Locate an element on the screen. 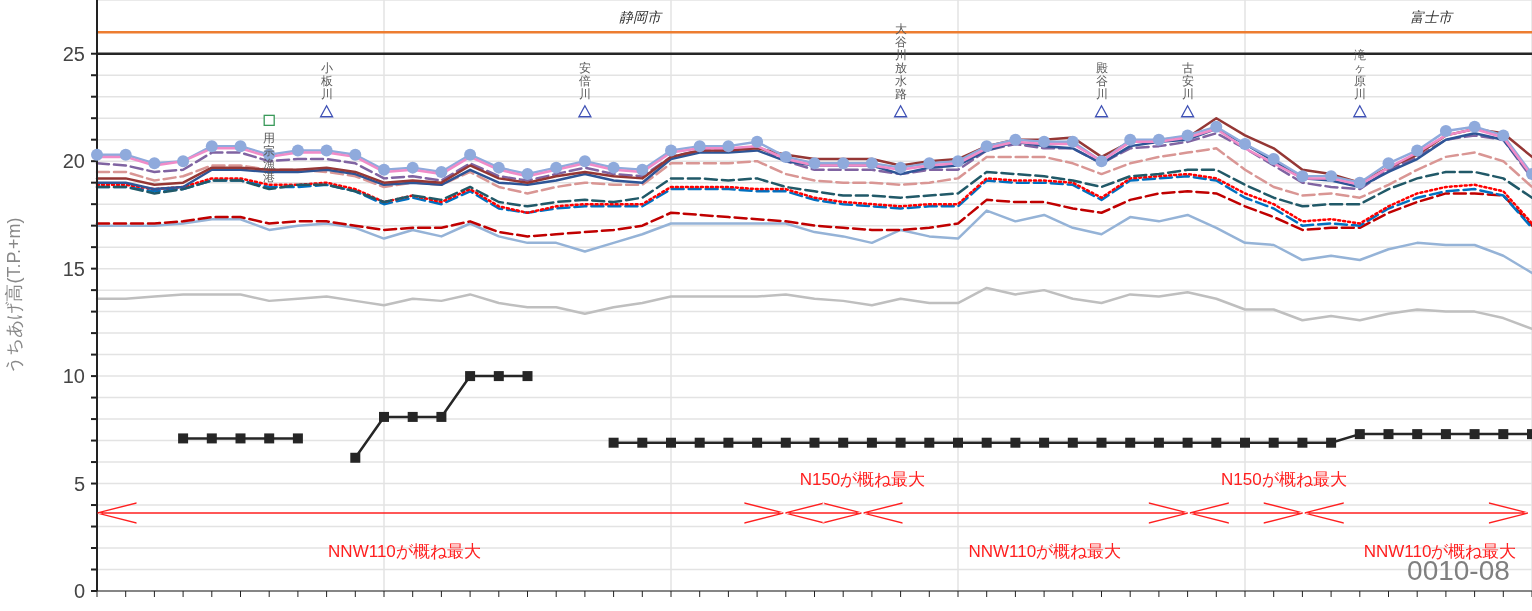 The image size is (1532, 611). y-tick-label: 20 is located at coordinates (73, 161).